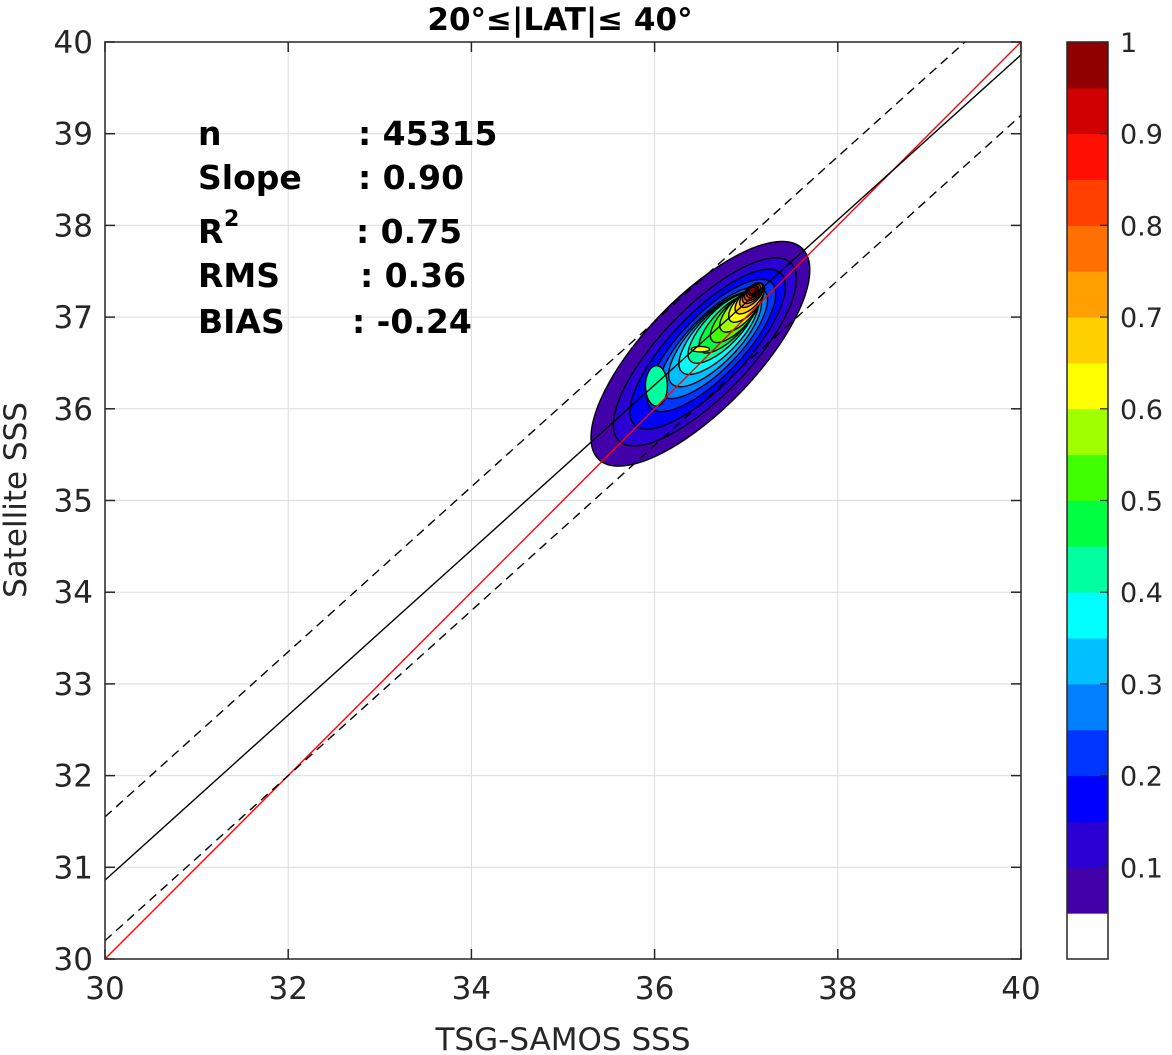 This screenshot has height=1055, width=1172. What do you see at coordinates (413, 275) in the screenshot?
I see `stat-rms-value: : 0.36` at bounding box center [413, 275].